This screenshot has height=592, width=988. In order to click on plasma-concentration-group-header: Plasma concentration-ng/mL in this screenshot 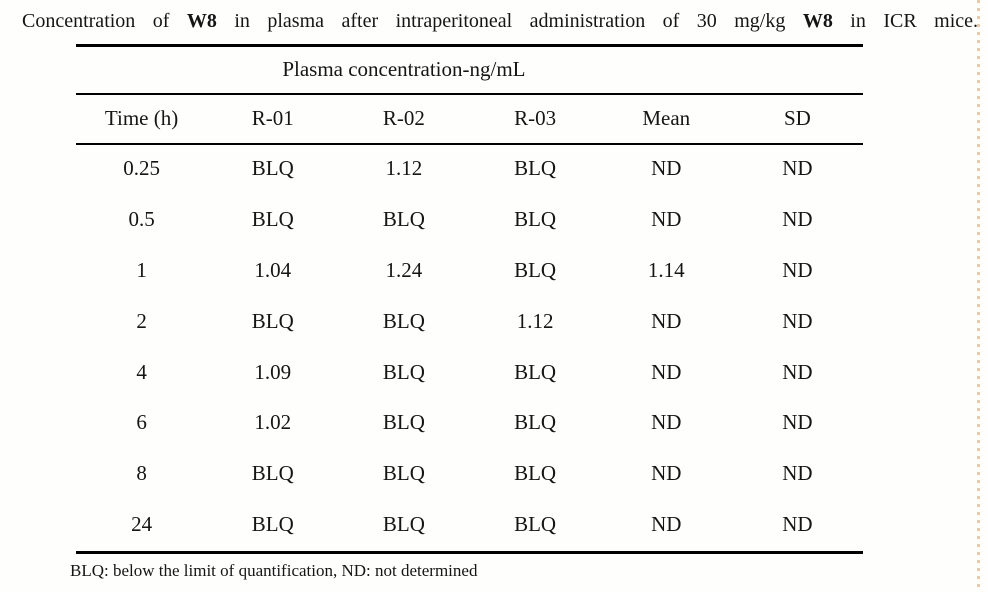, I will do `click(404, 68)`.